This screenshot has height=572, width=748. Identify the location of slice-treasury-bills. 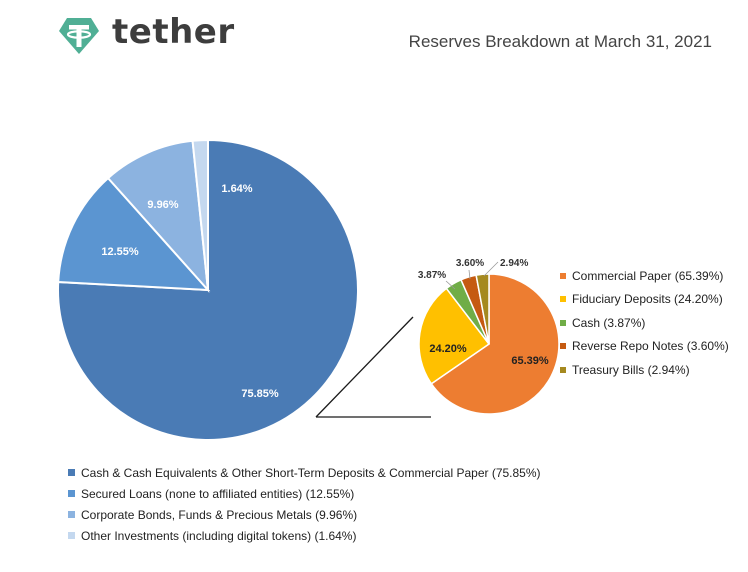
(482, 309).